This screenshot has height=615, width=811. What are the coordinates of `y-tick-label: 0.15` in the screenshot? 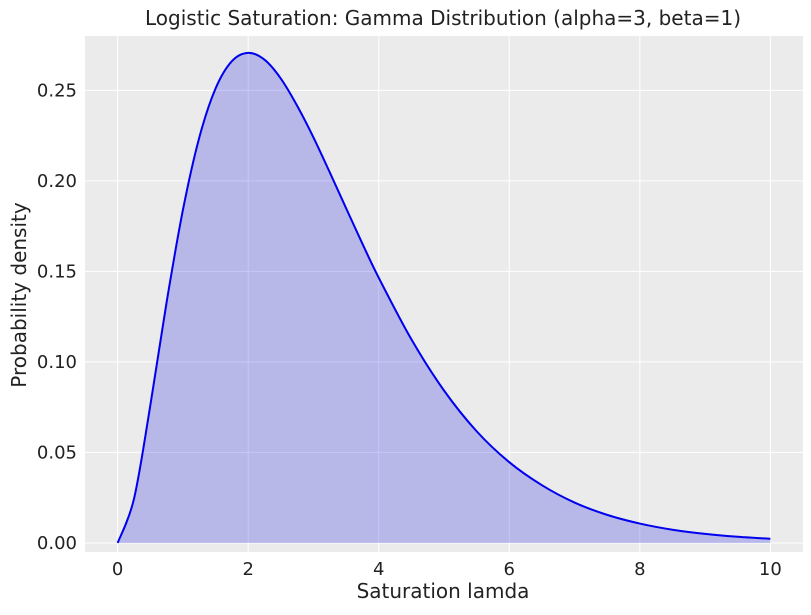 It's located at (57, 271).